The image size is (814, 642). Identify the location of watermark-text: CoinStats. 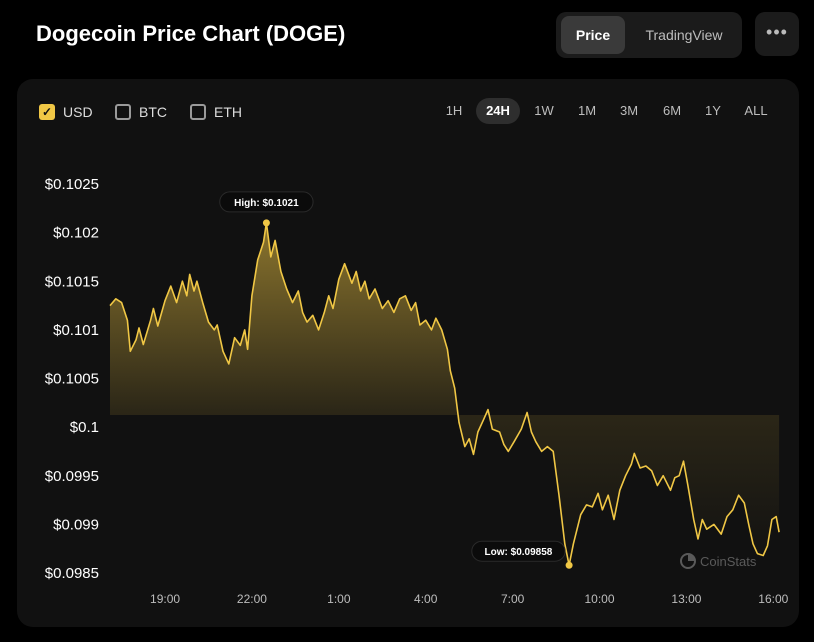
(728, 561).